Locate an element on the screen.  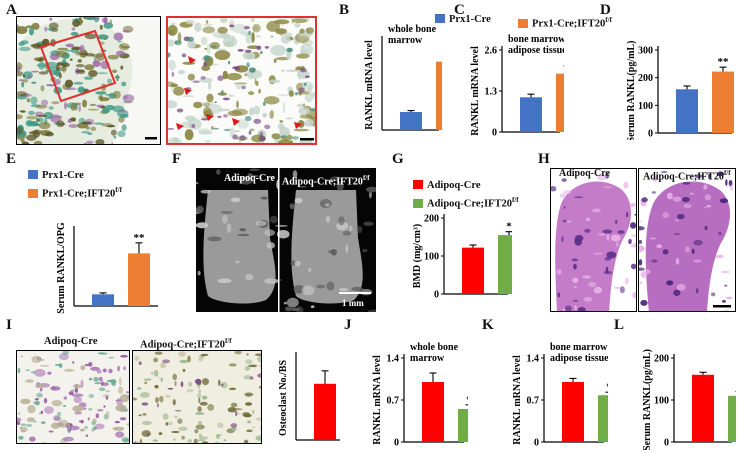
micrograph-i-label-right-sup: f/f is located at coordinates (228, 341).